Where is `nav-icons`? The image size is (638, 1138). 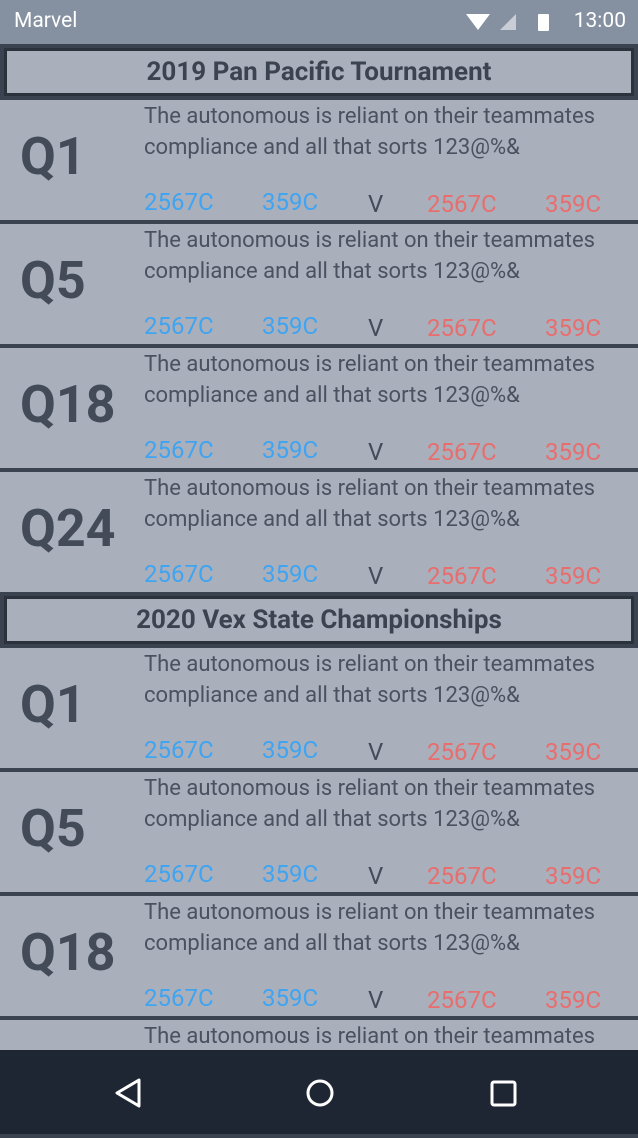
nav-icons is located at coordinates (316, 1093).